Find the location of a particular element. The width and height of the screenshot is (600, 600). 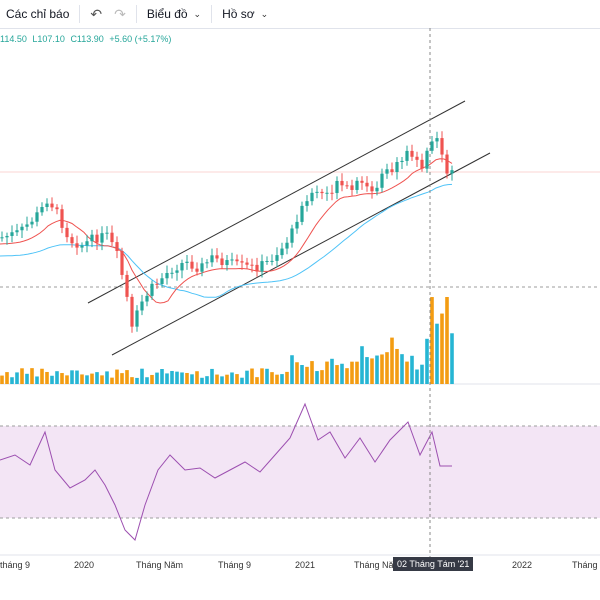

redo-icon: ↷ is located at coordinates (120, 13).